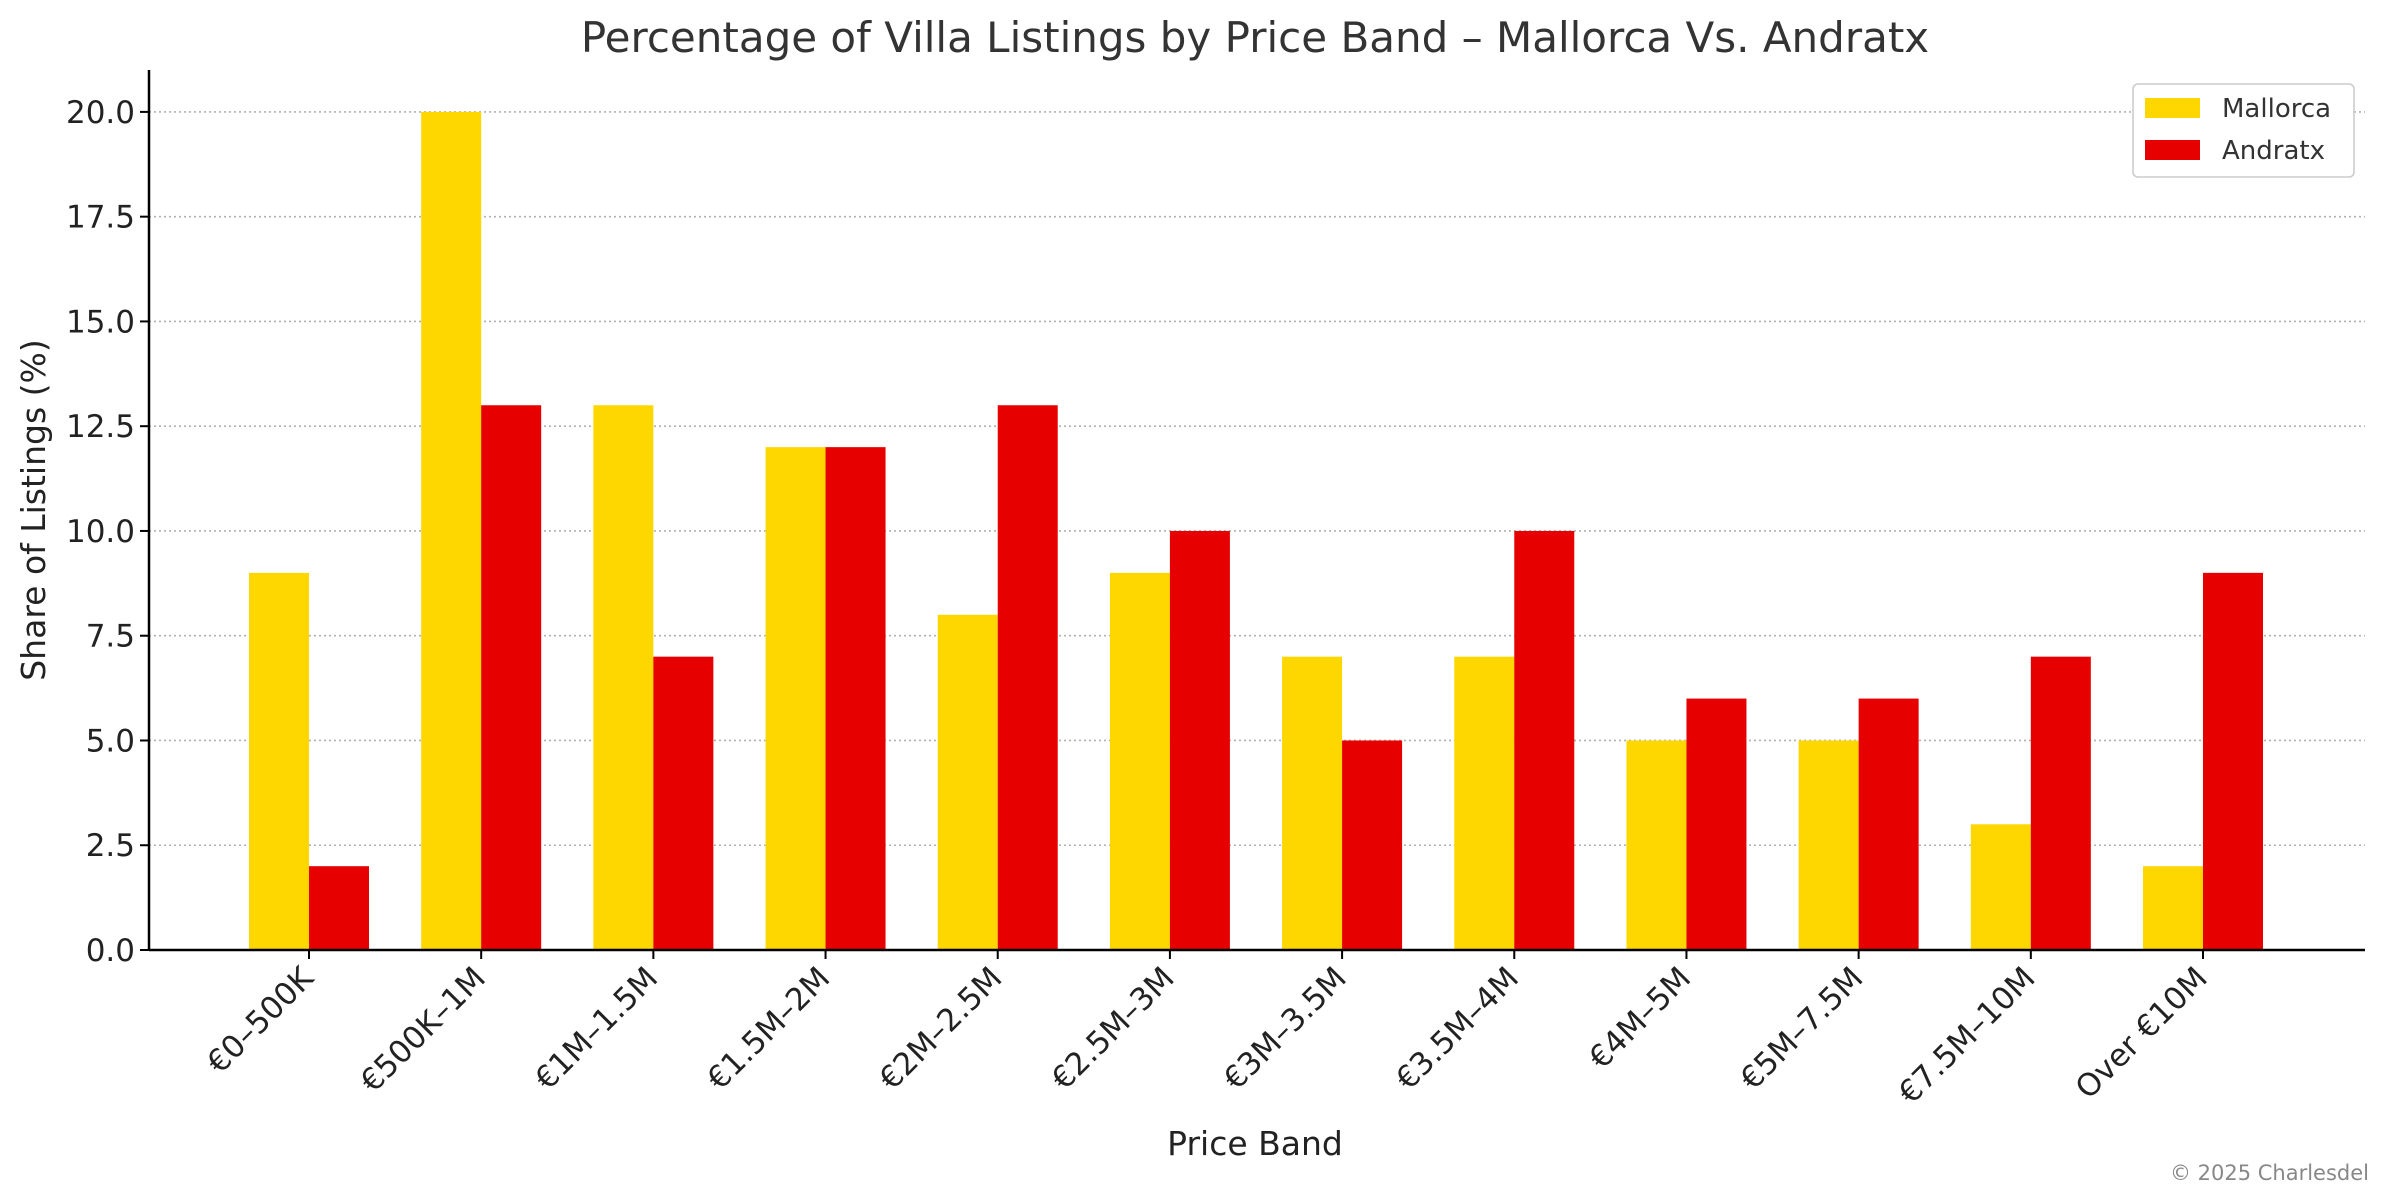 This screenshot has width=2386, height=1202. I want to click on y-tick-label: 2.5, so click(110, 846).